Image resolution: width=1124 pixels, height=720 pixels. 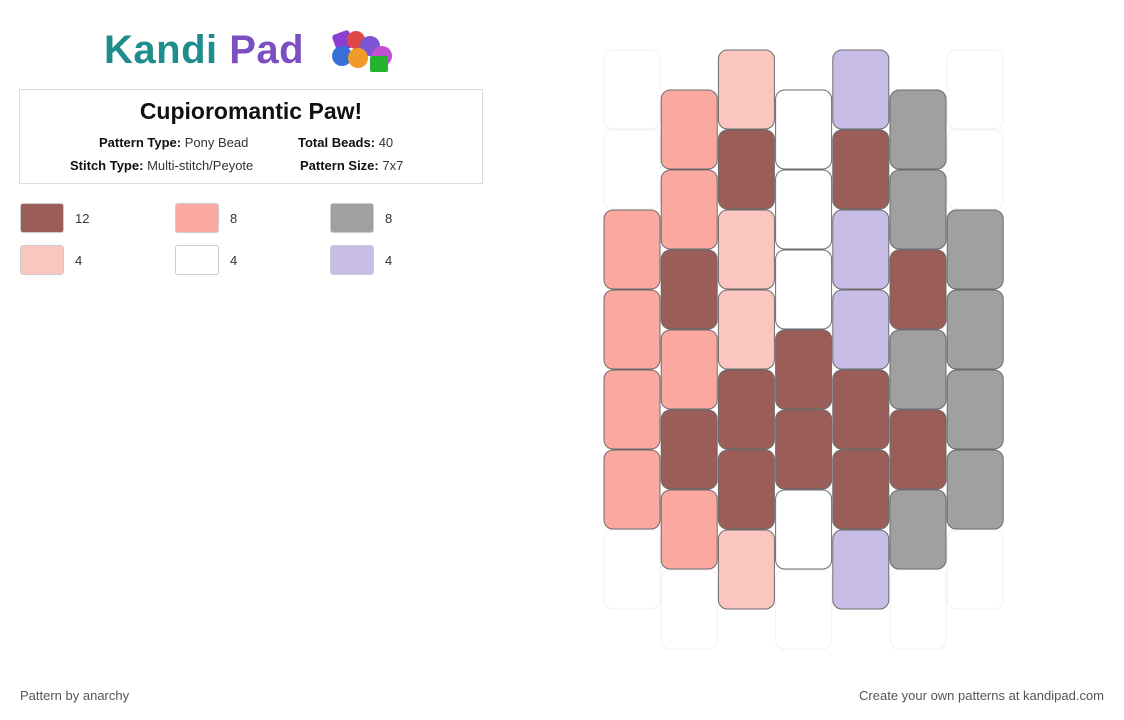 What do you see at coordinates (386, 142) in the screenshot?
I see `total-beads-value: 40` at bounding box center [386, 142].